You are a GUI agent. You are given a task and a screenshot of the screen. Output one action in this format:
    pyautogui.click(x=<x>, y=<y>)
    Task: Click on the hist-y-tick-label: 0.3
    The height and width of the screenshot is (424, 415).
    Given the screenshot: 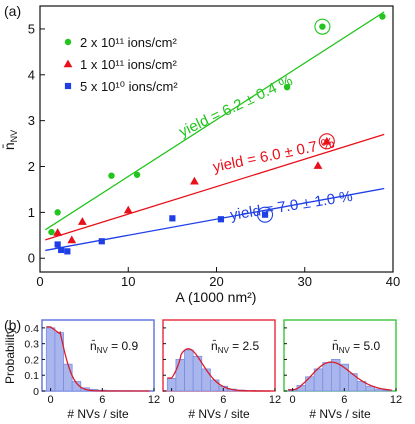 What is the action you would take?
    pyautogui.click(x=31, y=345)
    